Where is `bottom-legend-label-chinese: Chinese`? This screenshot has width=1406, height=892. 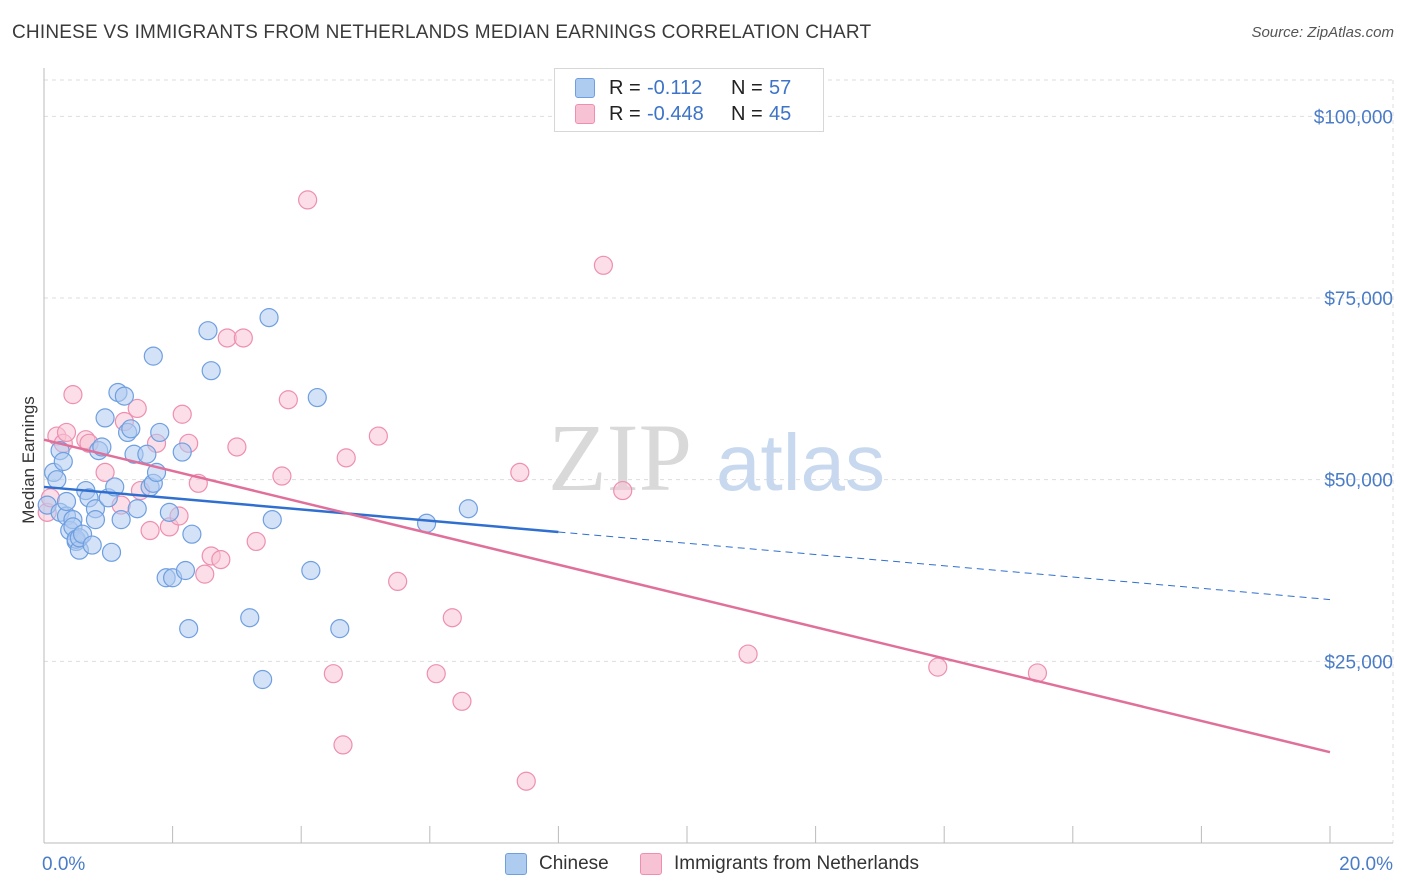 bottom-legend-label-chinese: Chinese is located at coordinates (574, 863).